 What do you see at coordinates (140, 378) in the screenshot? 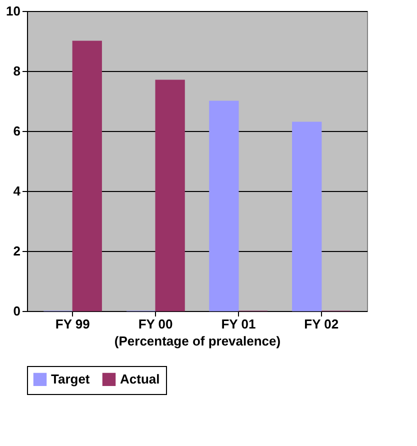
I see `legend-label: Actual` at bounding box center [140, 378].